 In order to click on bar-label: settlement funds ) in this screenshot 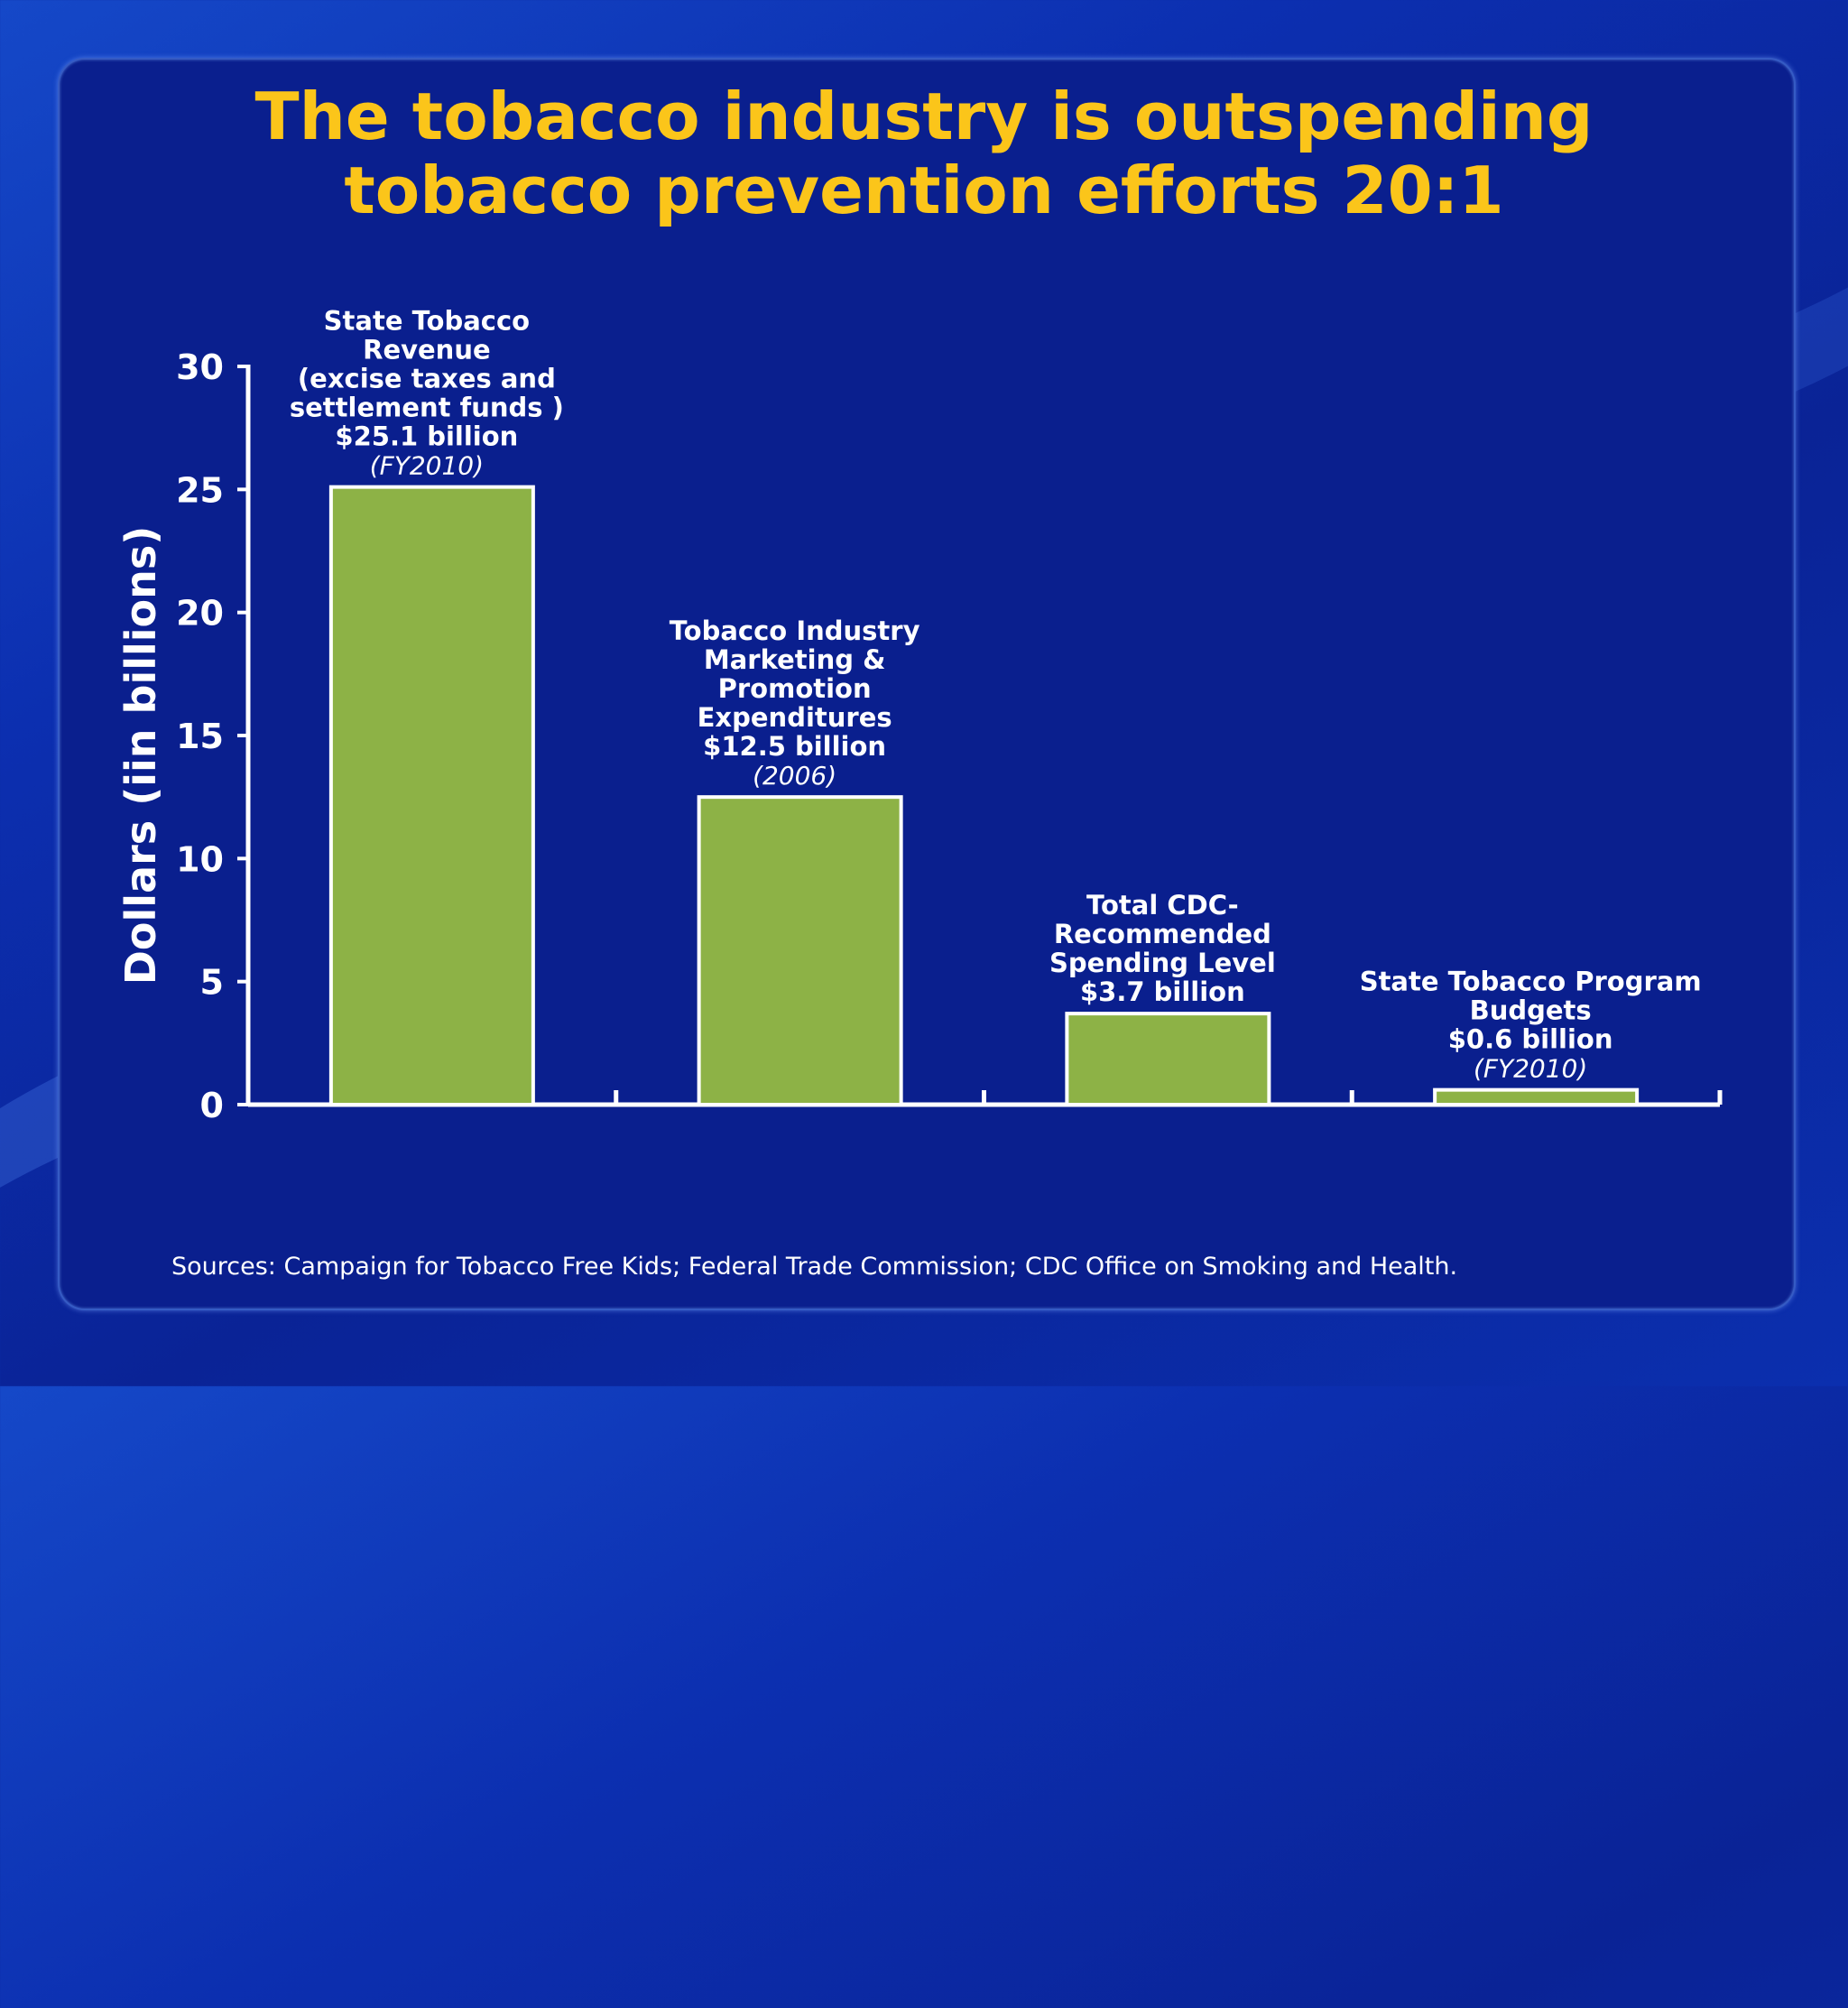, I will do `click(427, 408)`.